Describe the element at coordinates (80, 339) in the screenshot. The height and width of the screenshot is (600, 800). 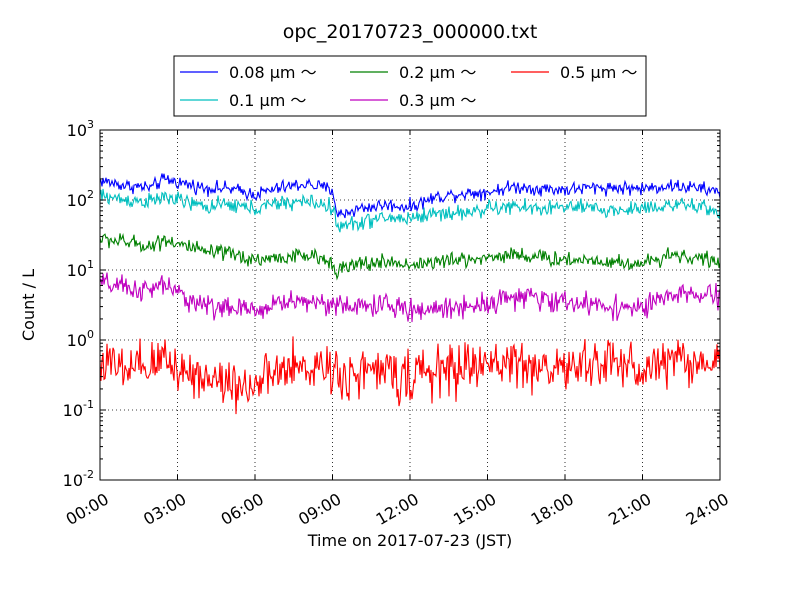
I see `y-tick-label: 10⁰` at that location.